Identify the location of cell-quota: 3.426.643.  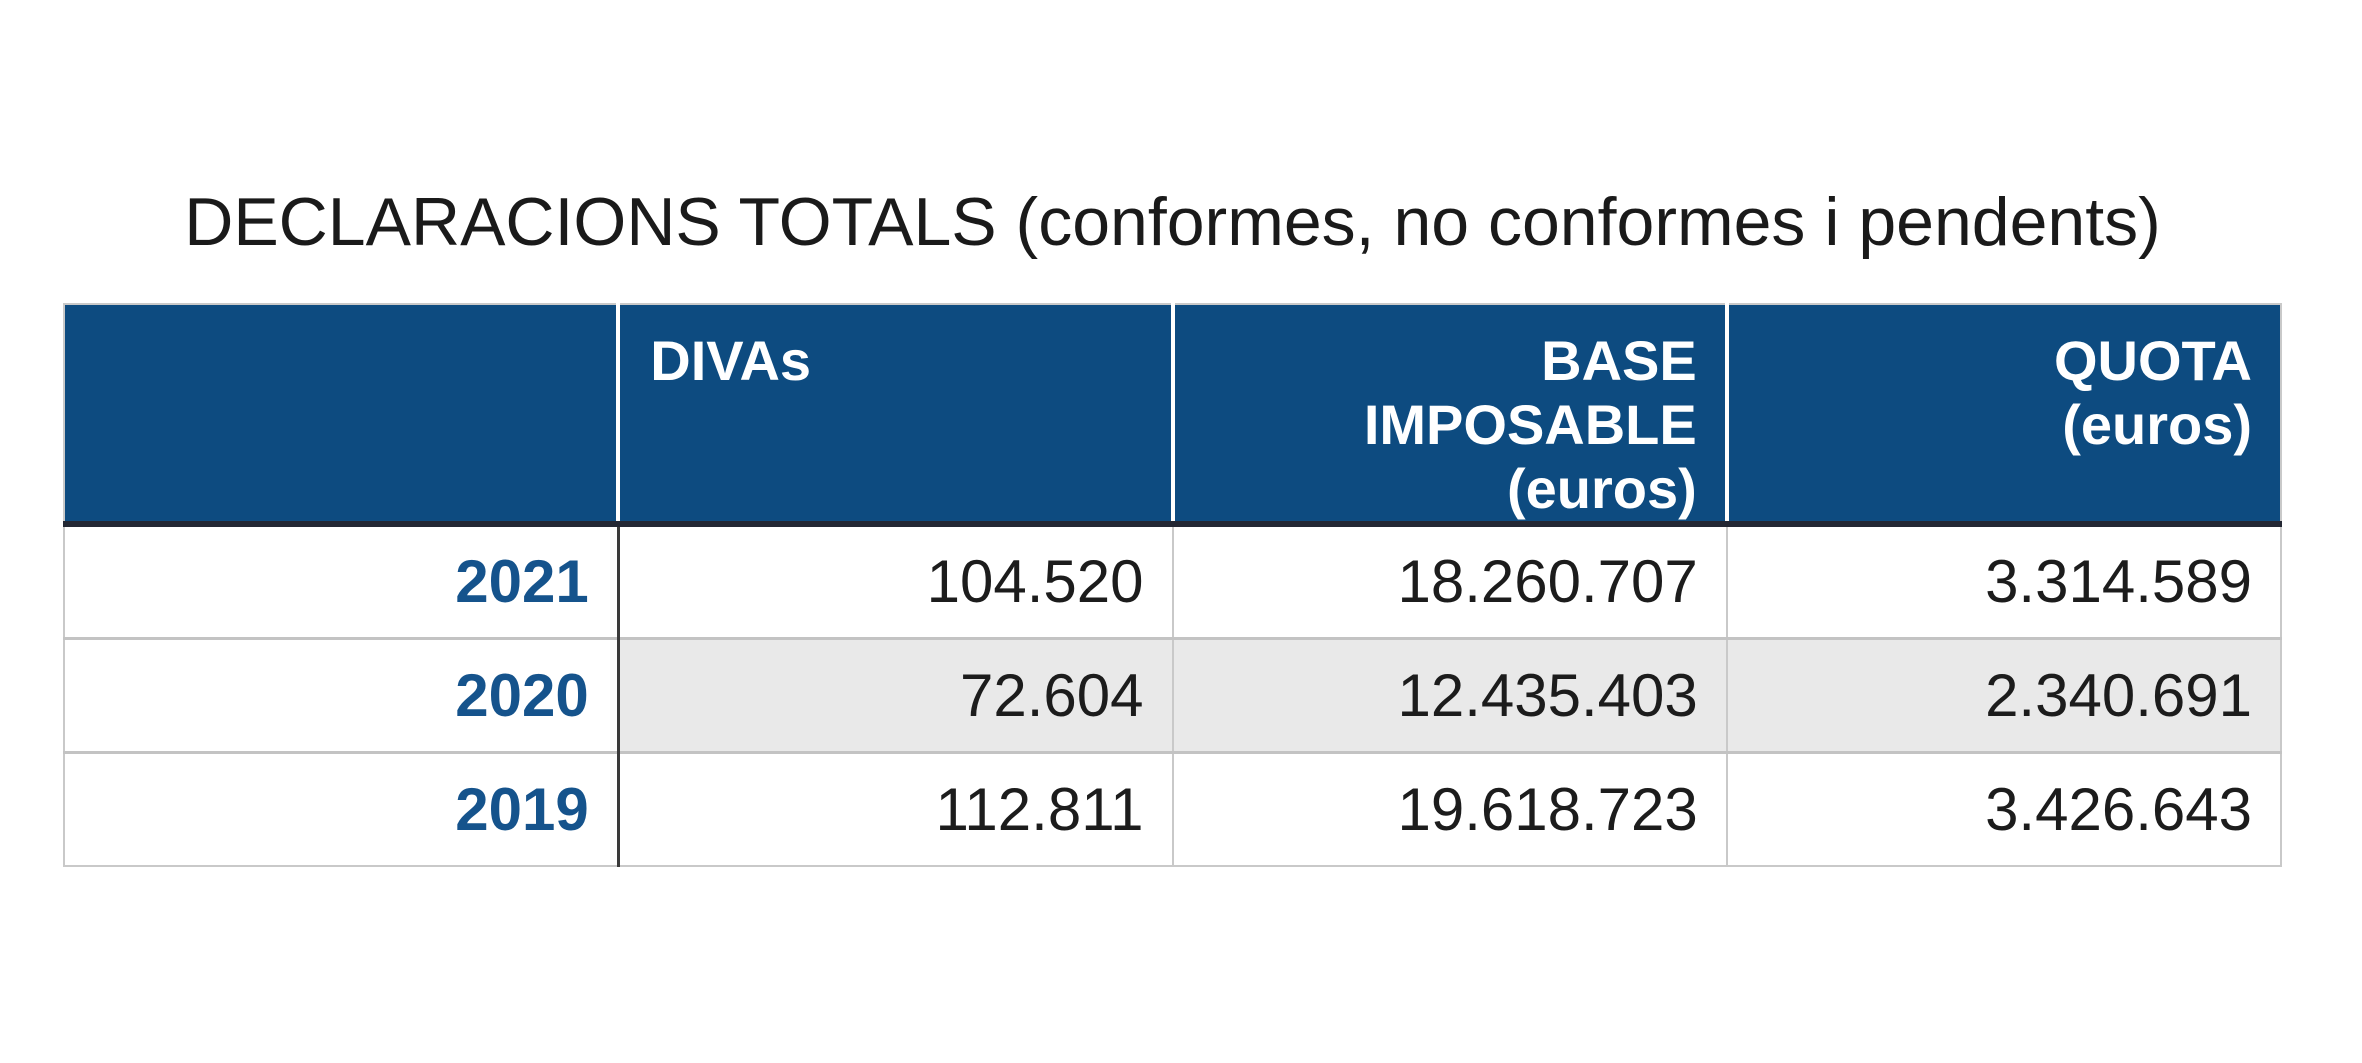
(2003, 808).